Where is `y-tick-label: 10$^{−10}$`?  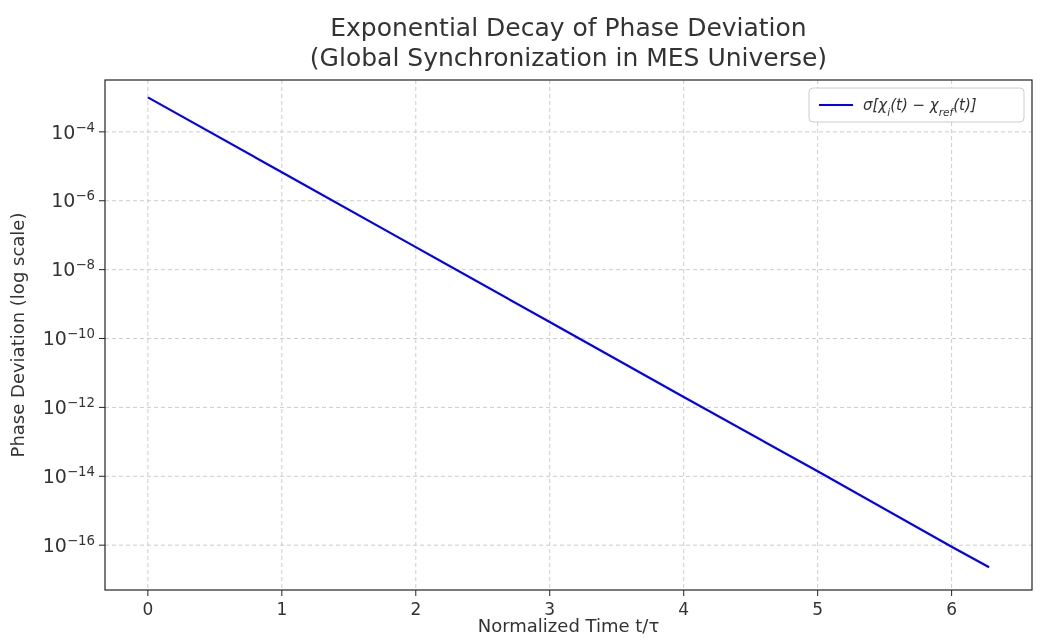 y-tick-label: 10$^{−10}$ is located at coordinates (68, 337).